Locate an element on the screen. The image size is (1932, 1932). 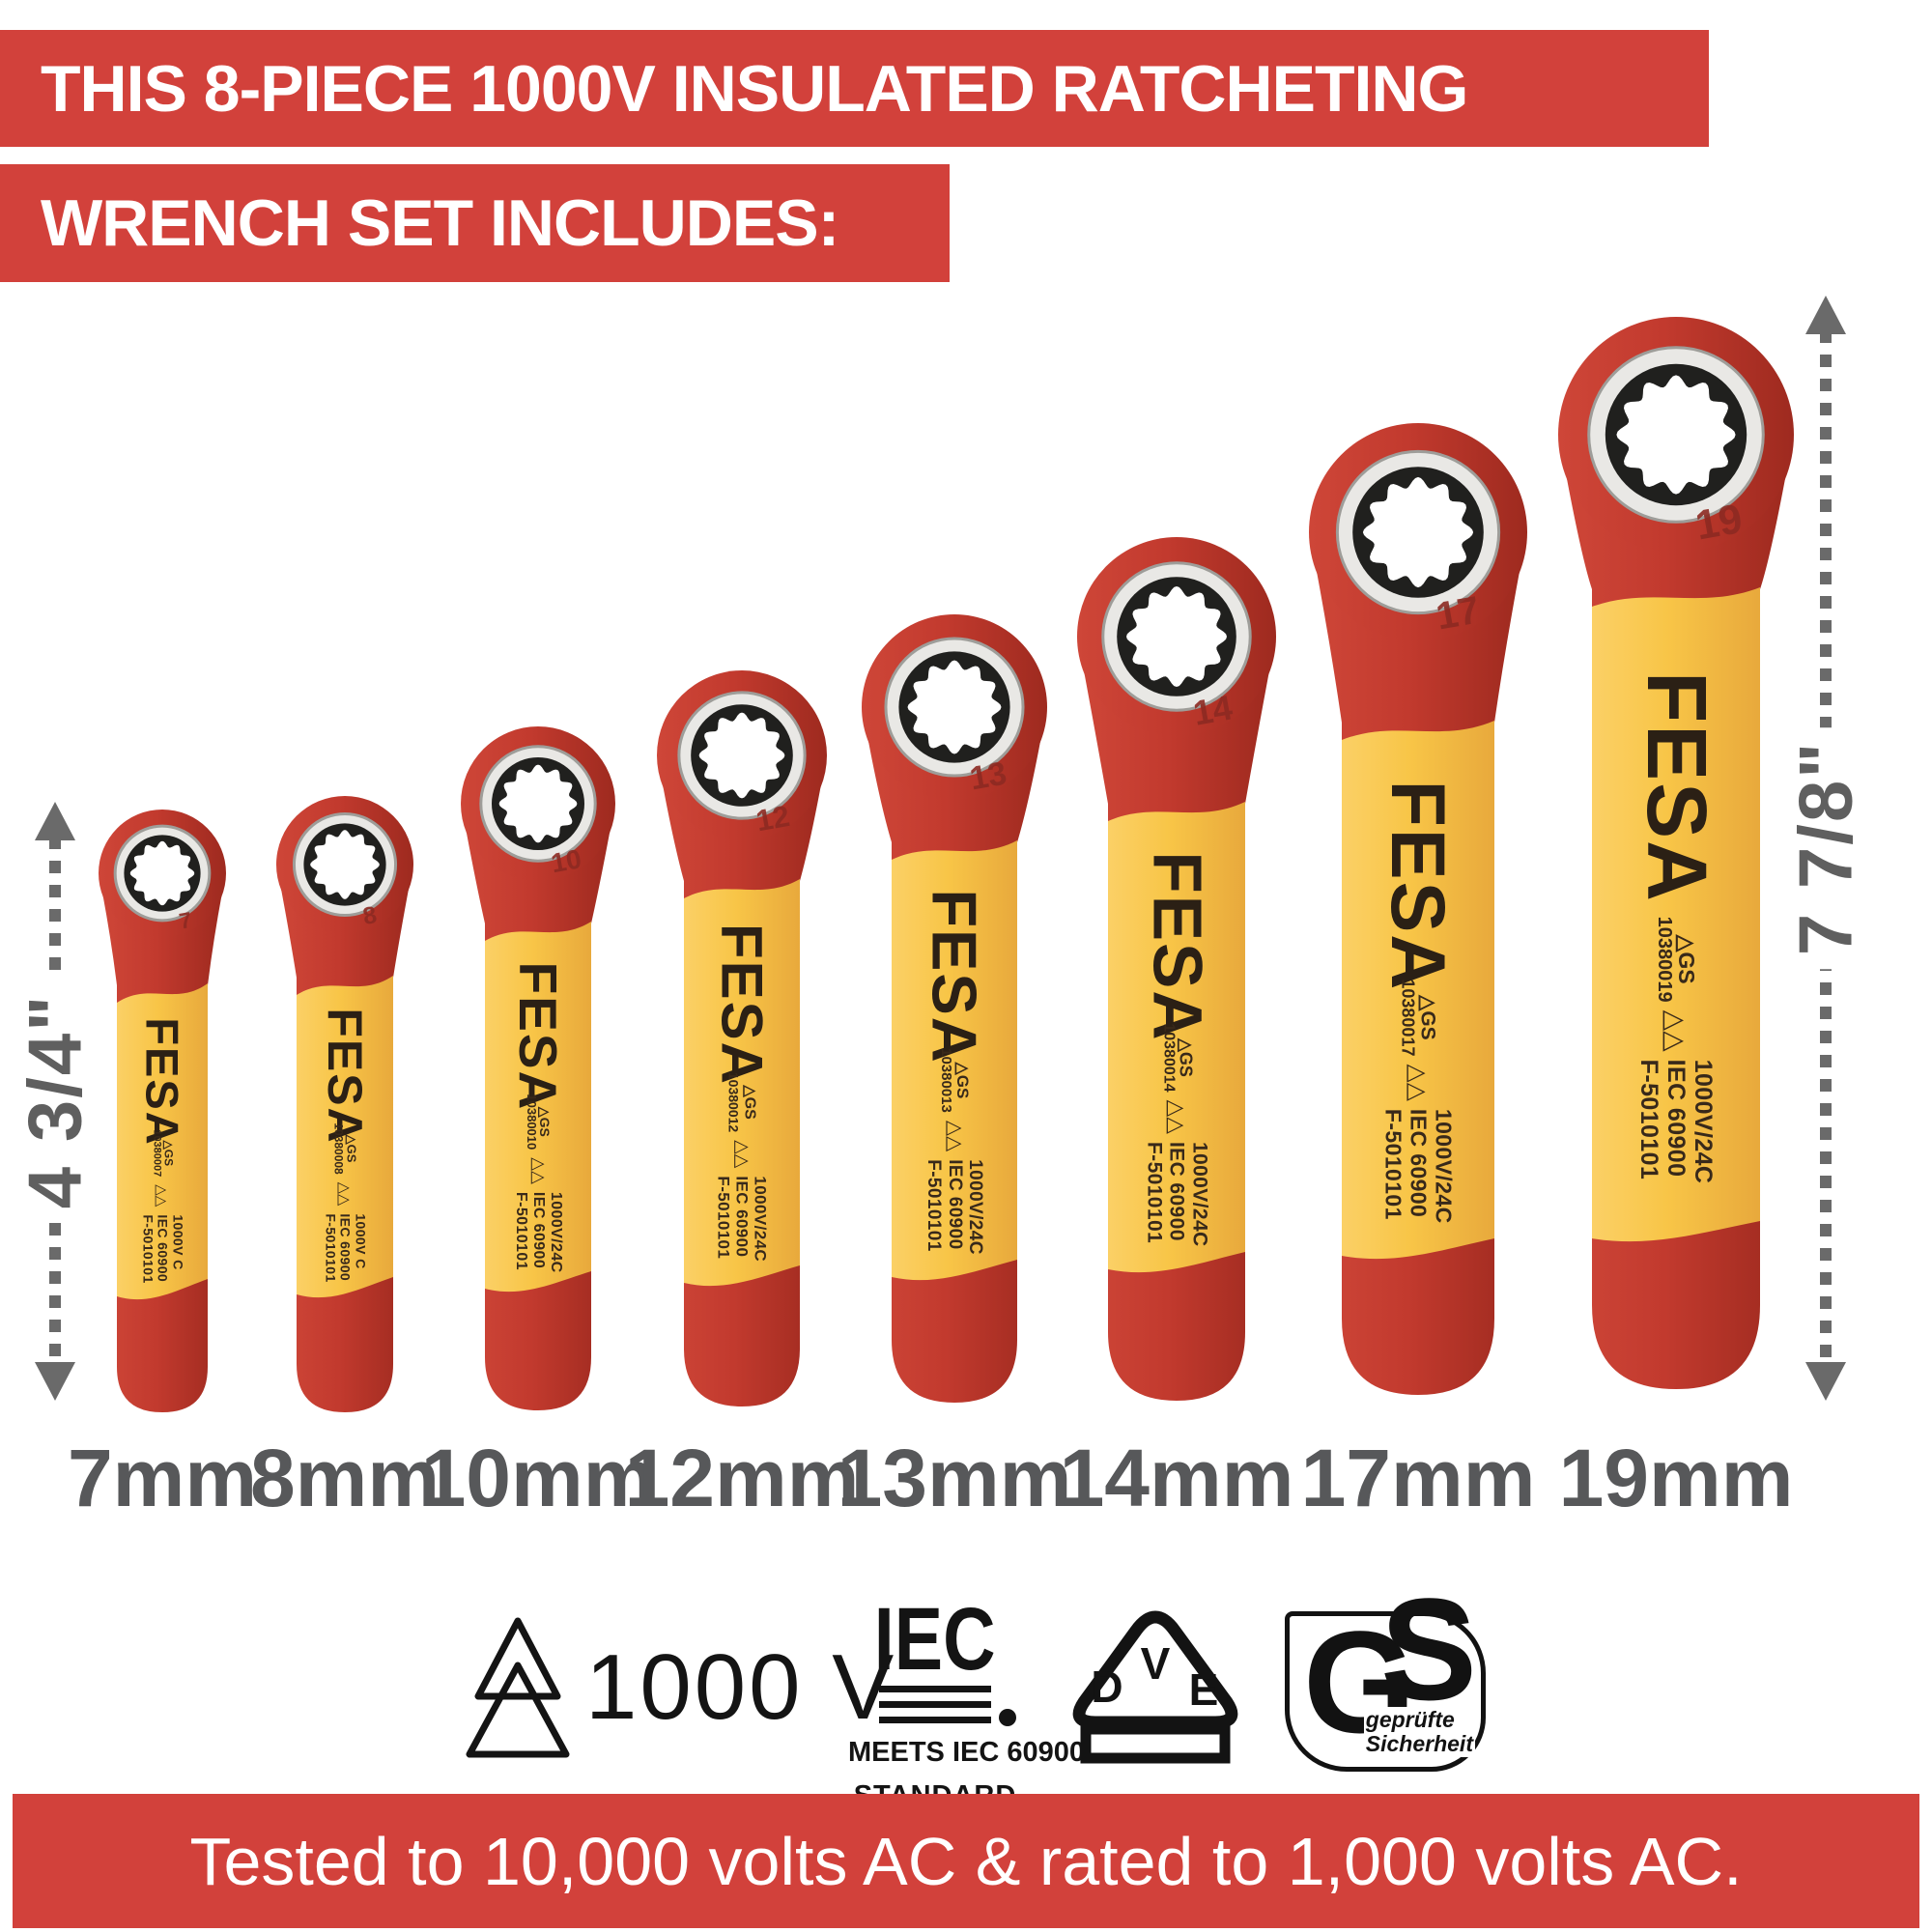
head-size-number: 17 is located at coordinates (1457, 614).